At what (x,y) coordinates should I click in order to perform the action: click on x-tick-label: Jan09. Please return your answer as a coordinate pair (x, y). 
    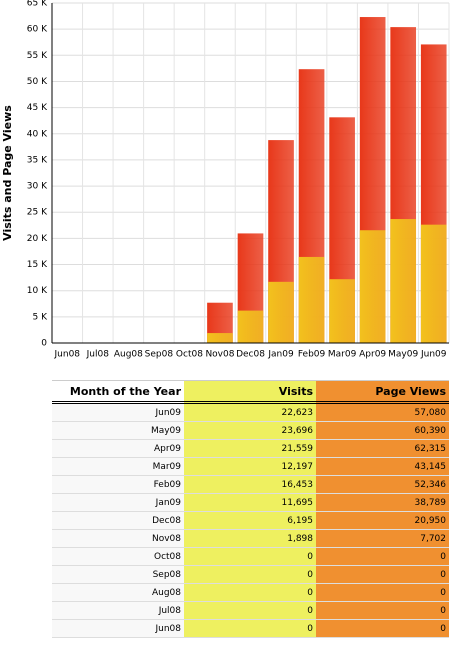
    Looking at the image, I should click on (280, 355).